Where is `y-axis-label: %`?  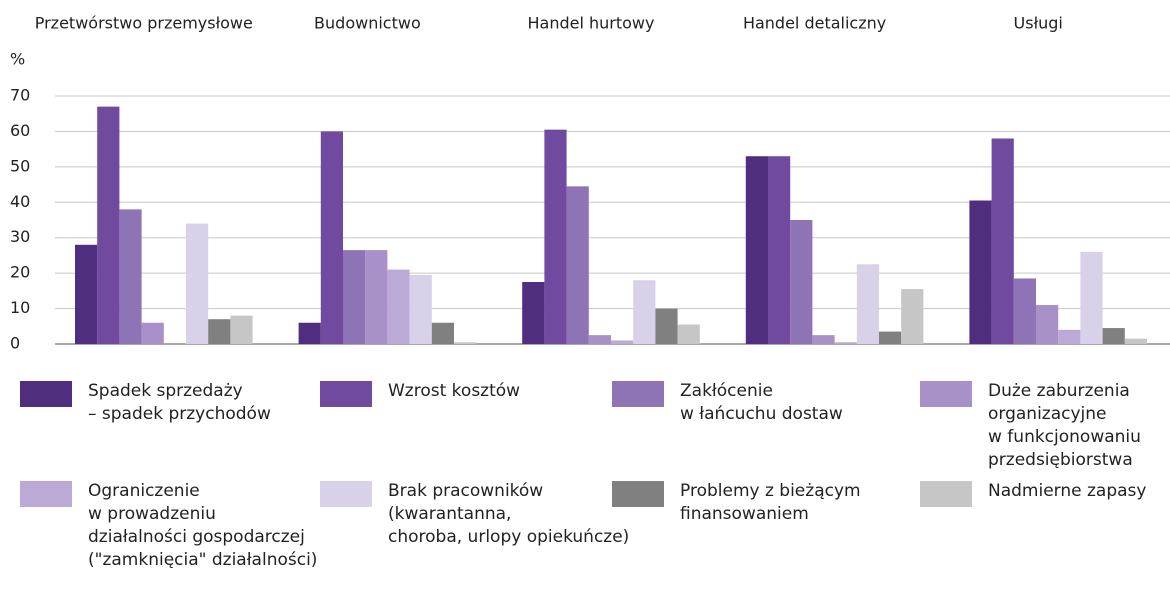
y-axis-label: % is located at coordinates (17, 59).